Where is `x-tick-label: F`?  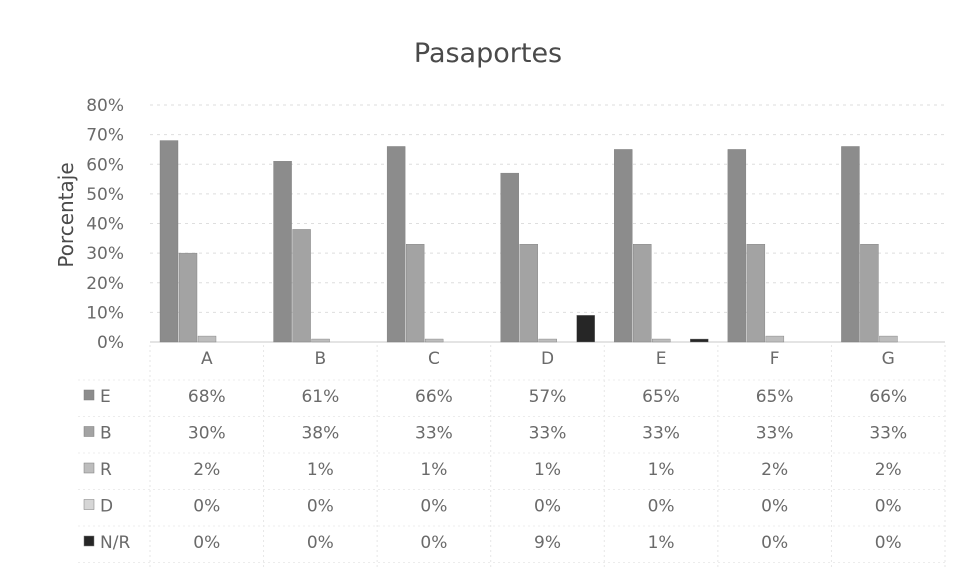
x-tick-label: F is located at coordinates (775, 359).